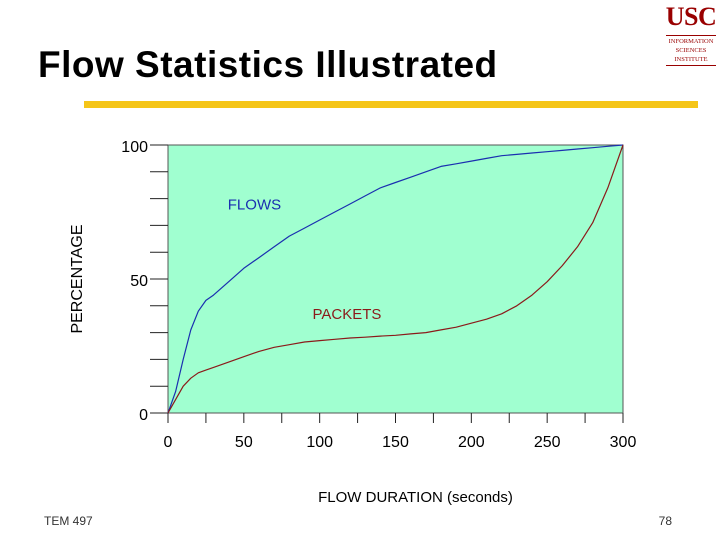 The height and width of the screenshot is (540, 720). I want to click on page-number: 78, so click(665, 521).